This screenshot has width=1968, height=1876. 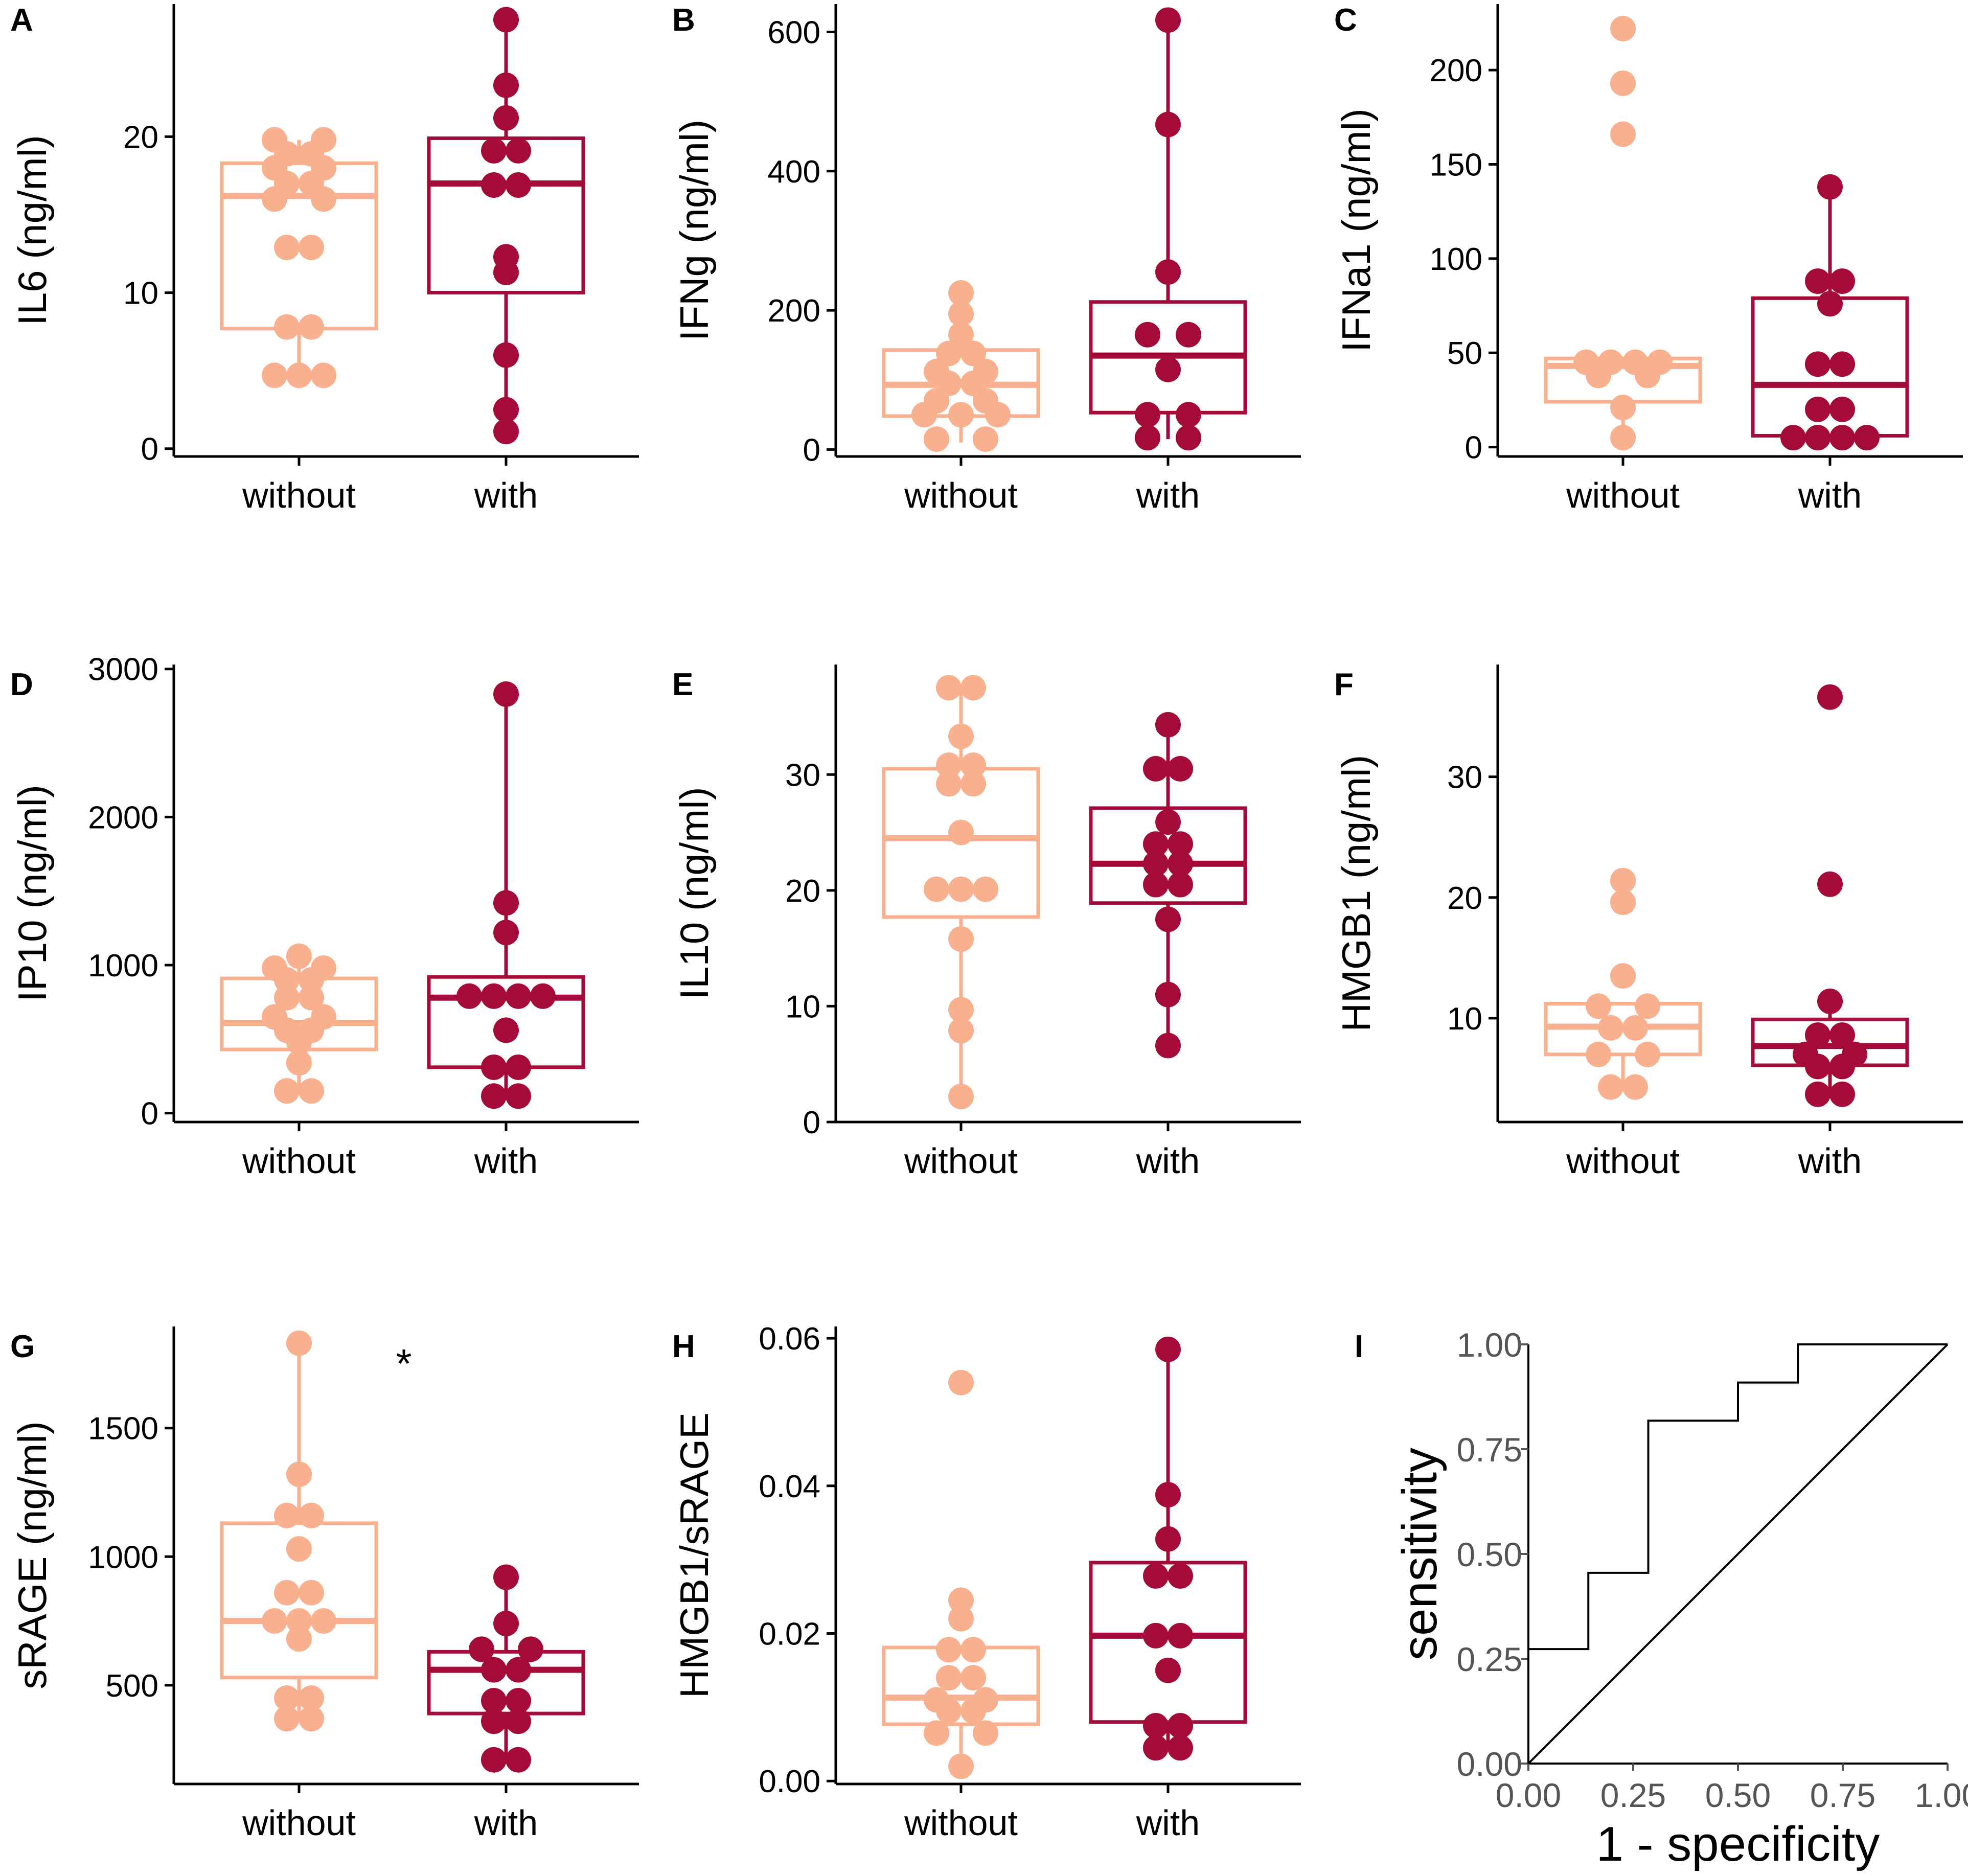 I want to click on panel-letter-F: F, so click(x=1344, y=684).